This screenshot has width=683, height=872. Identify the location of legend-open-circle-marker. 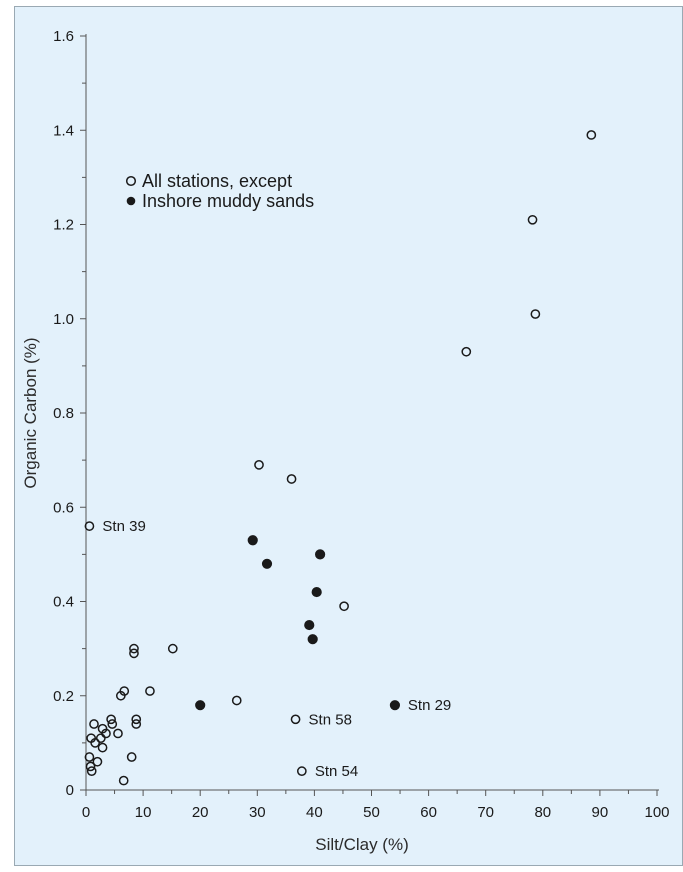
(131, 181).